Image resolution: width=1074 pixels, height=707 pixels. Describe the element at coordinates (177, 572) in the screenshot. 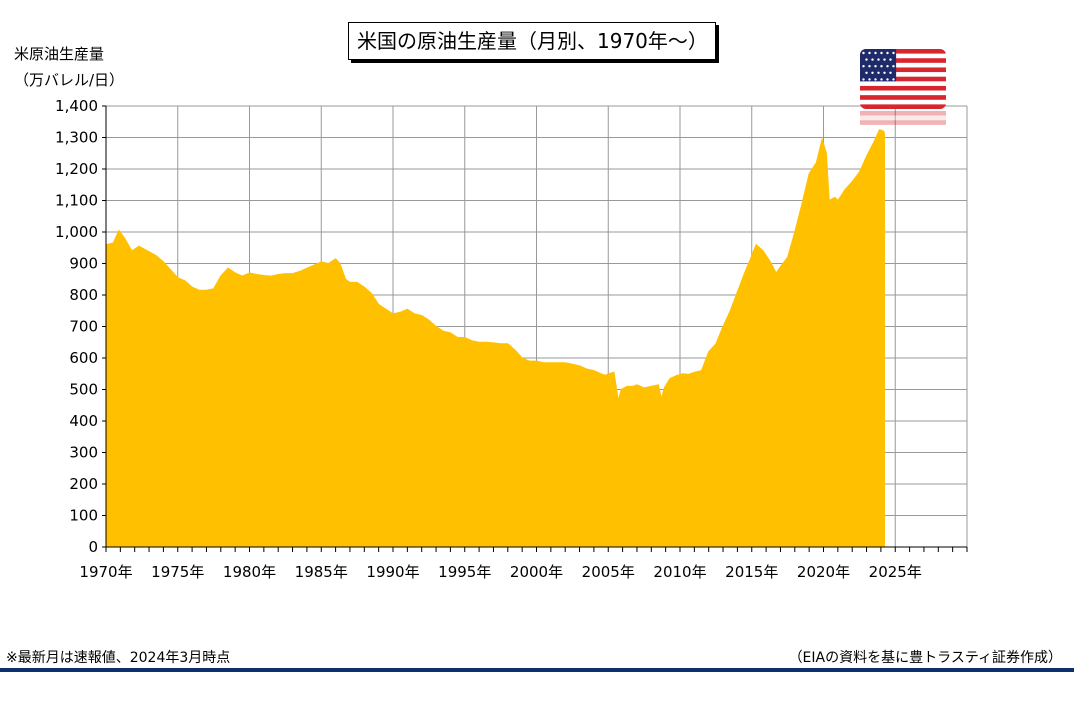

I see `x-tick-label: 1975年` at that location.